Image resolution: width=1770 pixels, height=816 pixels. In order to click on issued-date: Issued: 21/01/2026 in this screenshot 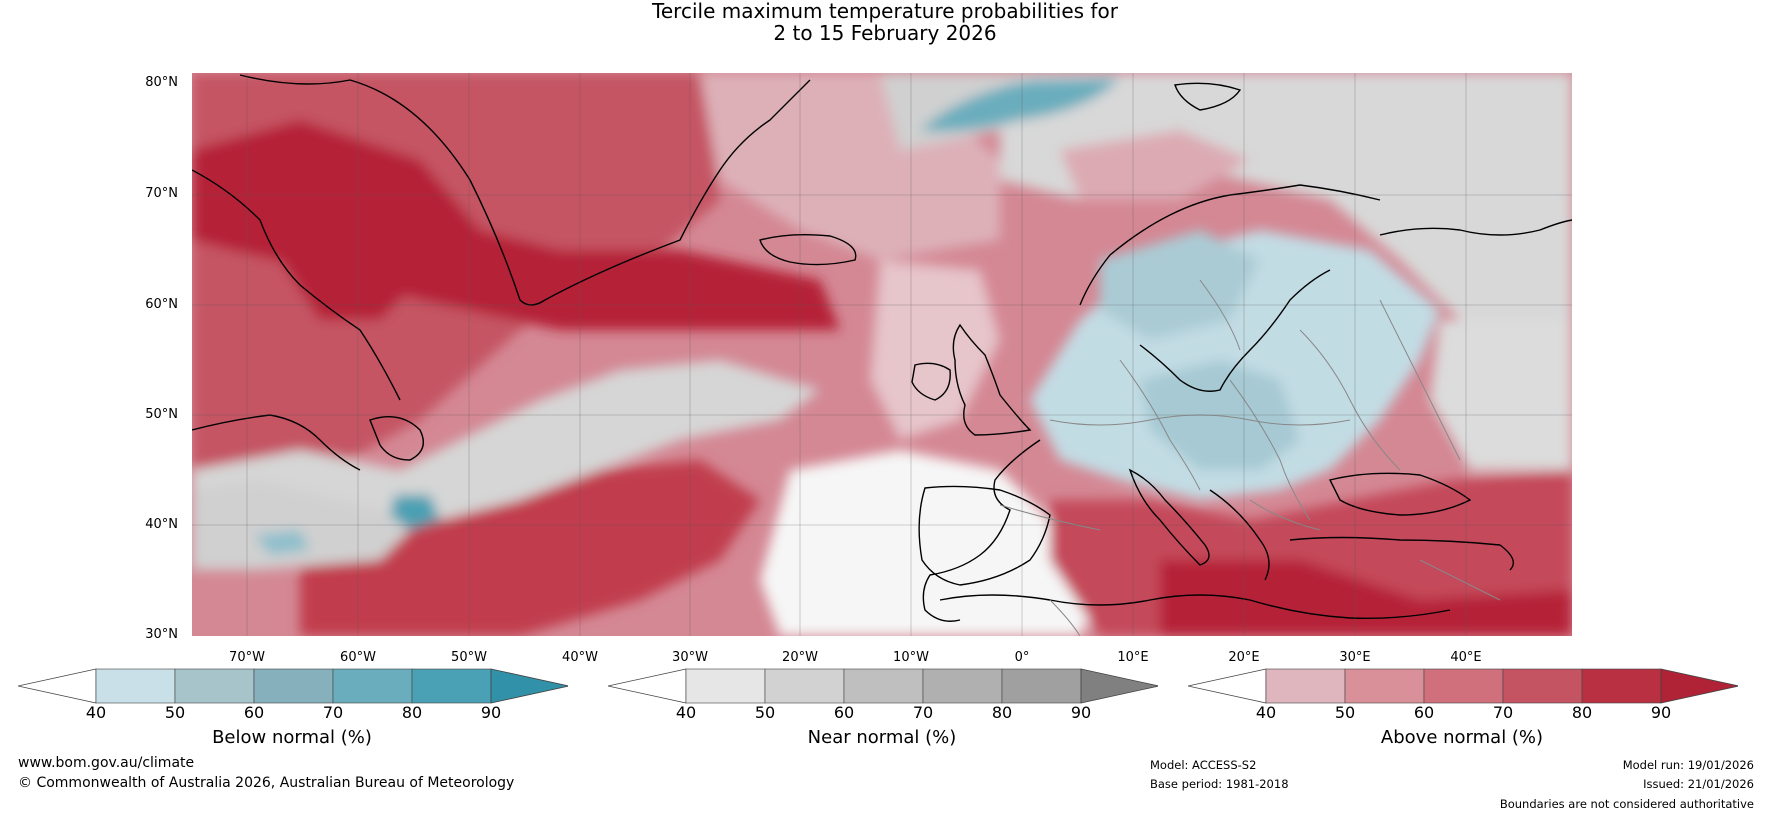, I will do `click(1698, 784)`.